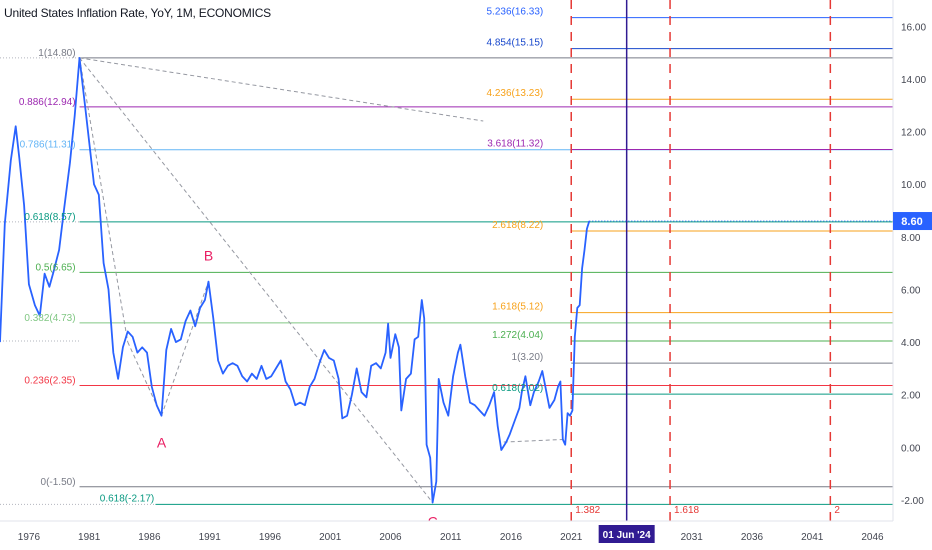  What do you see at coordinates (515, 93) in the screenshot?
I see `fib-extension-label: 4.236(13.23)` at bounding box center [515, 93].